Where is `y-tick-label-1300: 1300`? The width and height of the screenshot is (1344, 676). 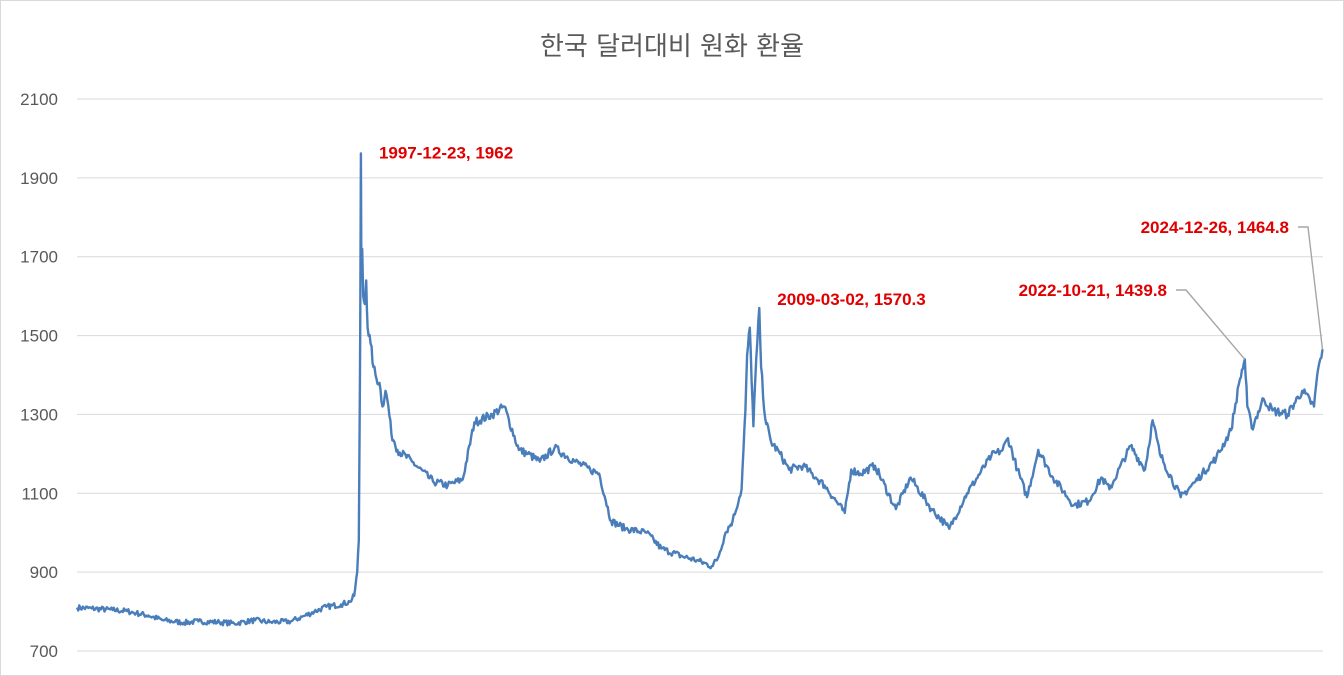 y-tick-label-1300: 1300 is located at coordinates (39, 414).